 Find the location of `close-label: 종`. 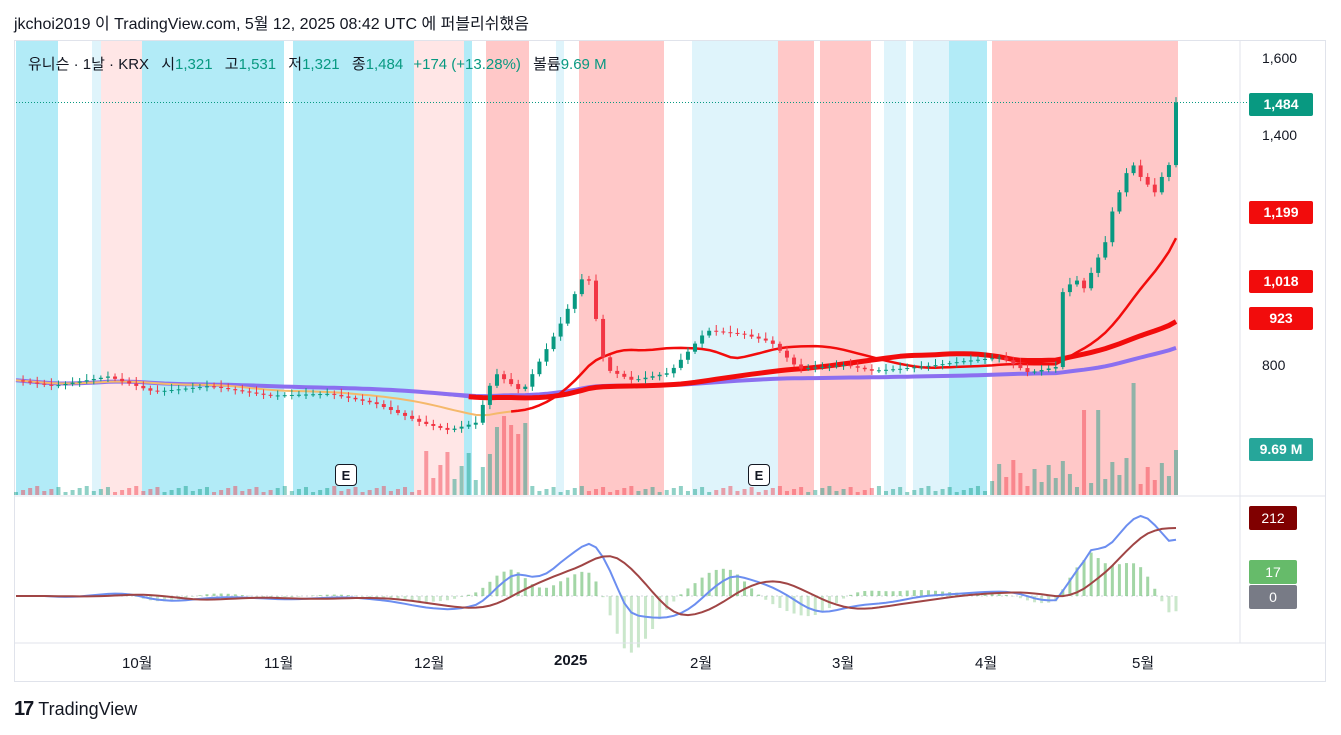

close-label: 종 is located at coordinates (358, 64).